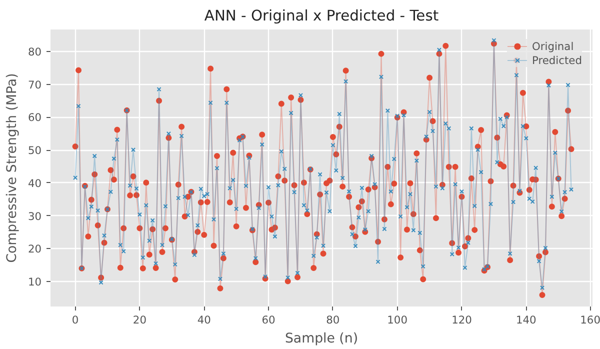 This screenshot has width=600, height=349. Describe the element at coordinates (204, 320) in the screenshot. I see `x-tick-label: 40` at that location.